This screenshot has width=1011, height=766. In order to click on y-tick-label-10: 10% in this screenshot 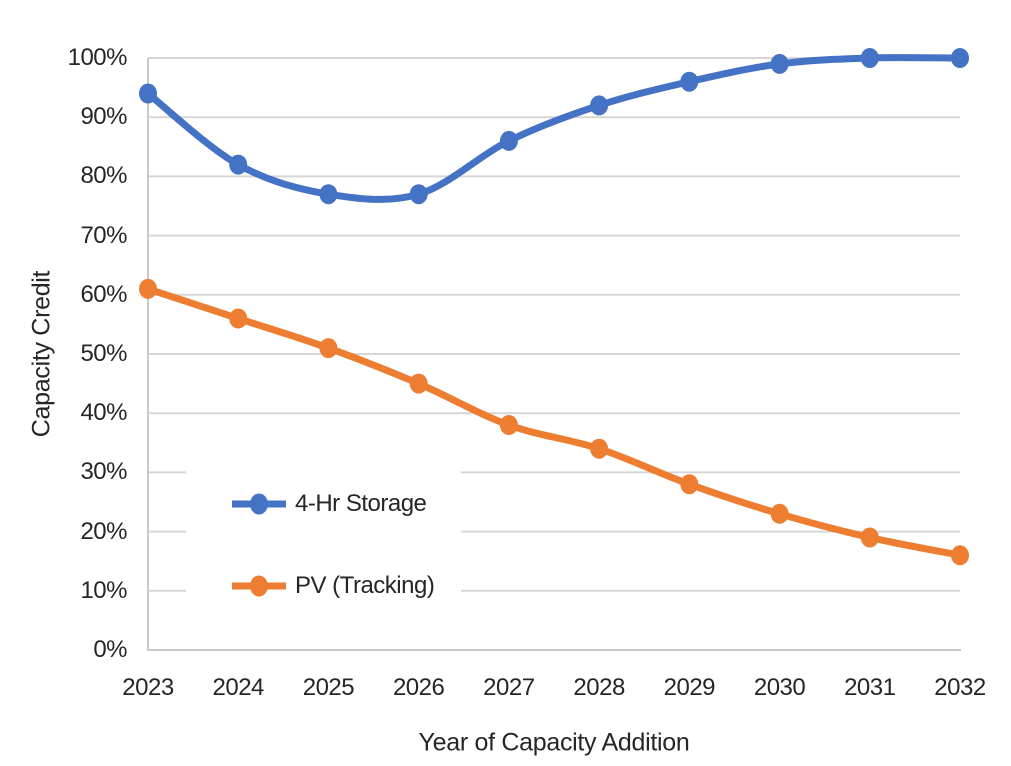, I will do `click(103, 590)`.